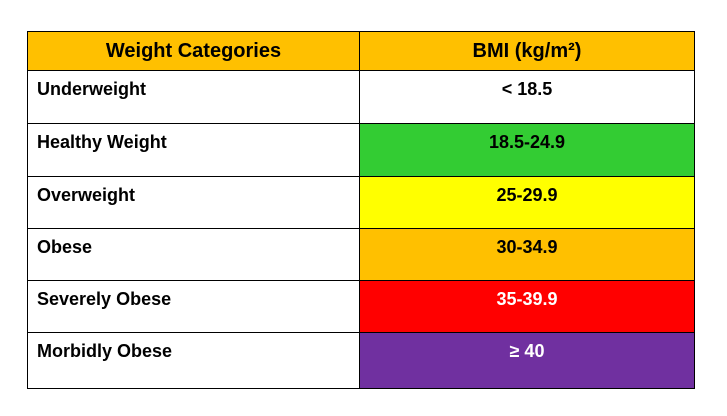 This screenshot has width=727, height=416. I want to click on table-row: Severely Obese 35-39.9, so click(361, 306).